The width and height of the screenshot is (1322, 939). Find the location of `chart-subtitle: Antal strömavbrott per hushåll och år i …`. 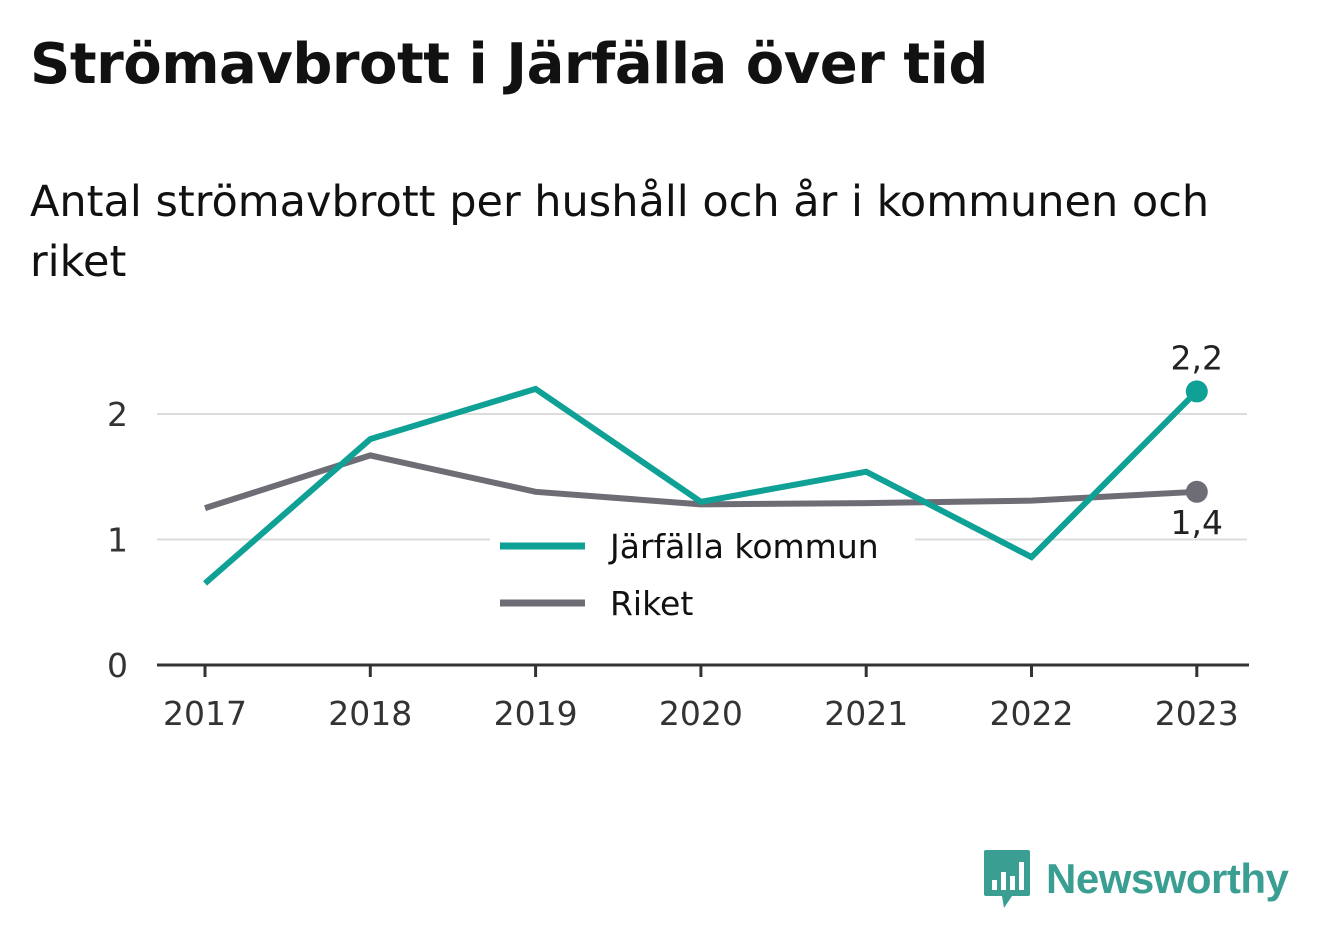

chart-subtitle: Antal strömavbrott per hushåll och år i … is located at coordinates (620, 232).